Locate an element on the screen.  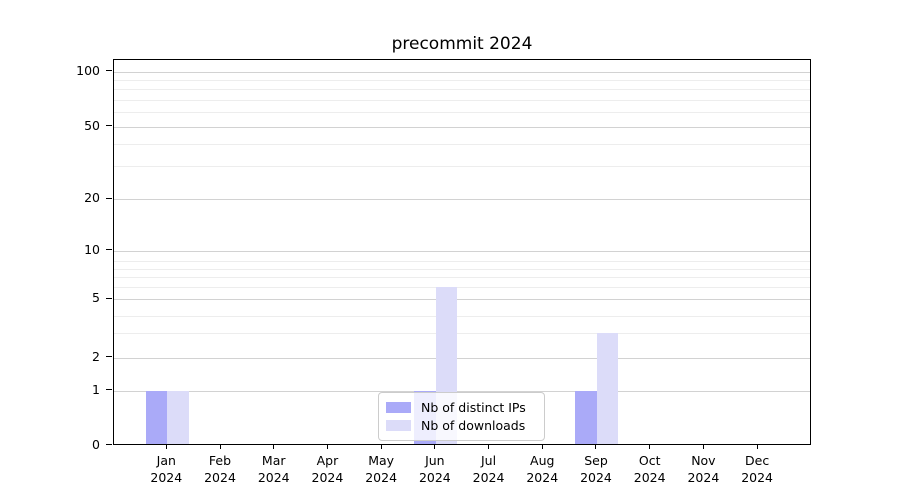
legend-label-nb-of-distinct-ips: Nb of distinct IPs is located at coordinates (473, 407).